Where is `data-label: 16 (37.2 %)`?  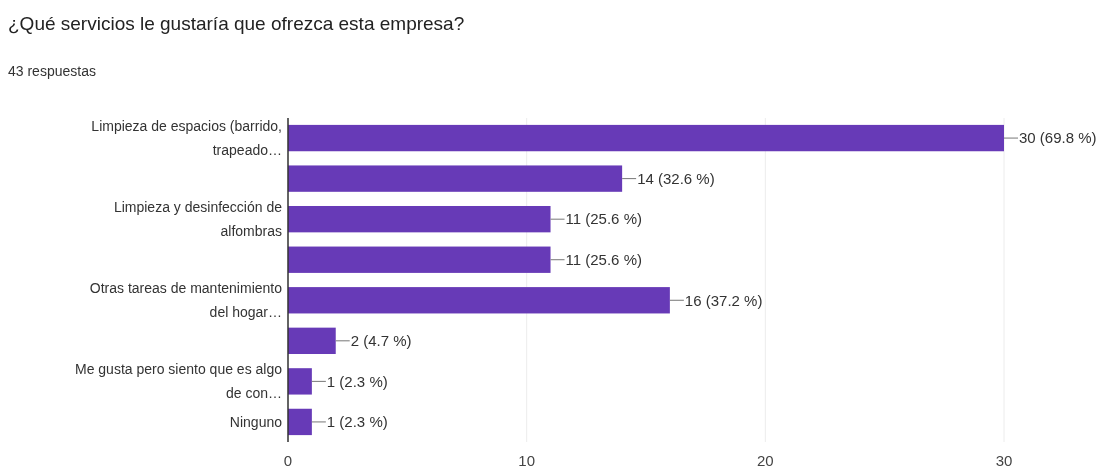
data-label: 16 (37.2 %) is located at coordinates (723, 300).